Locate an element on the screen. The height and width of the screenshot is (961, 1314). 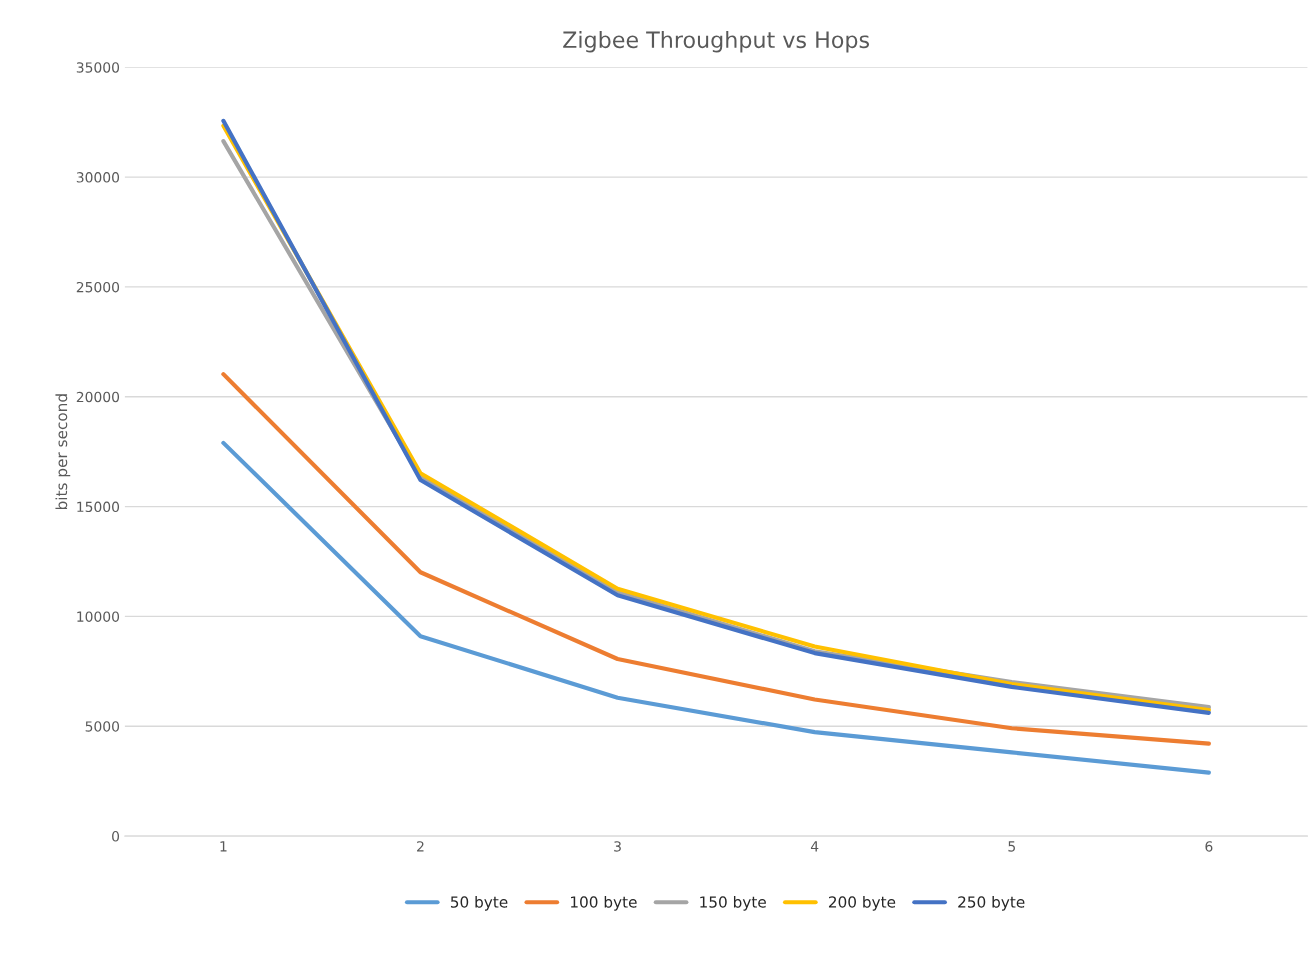
x-tick-label: 3 is located at coordinates (617, 846).